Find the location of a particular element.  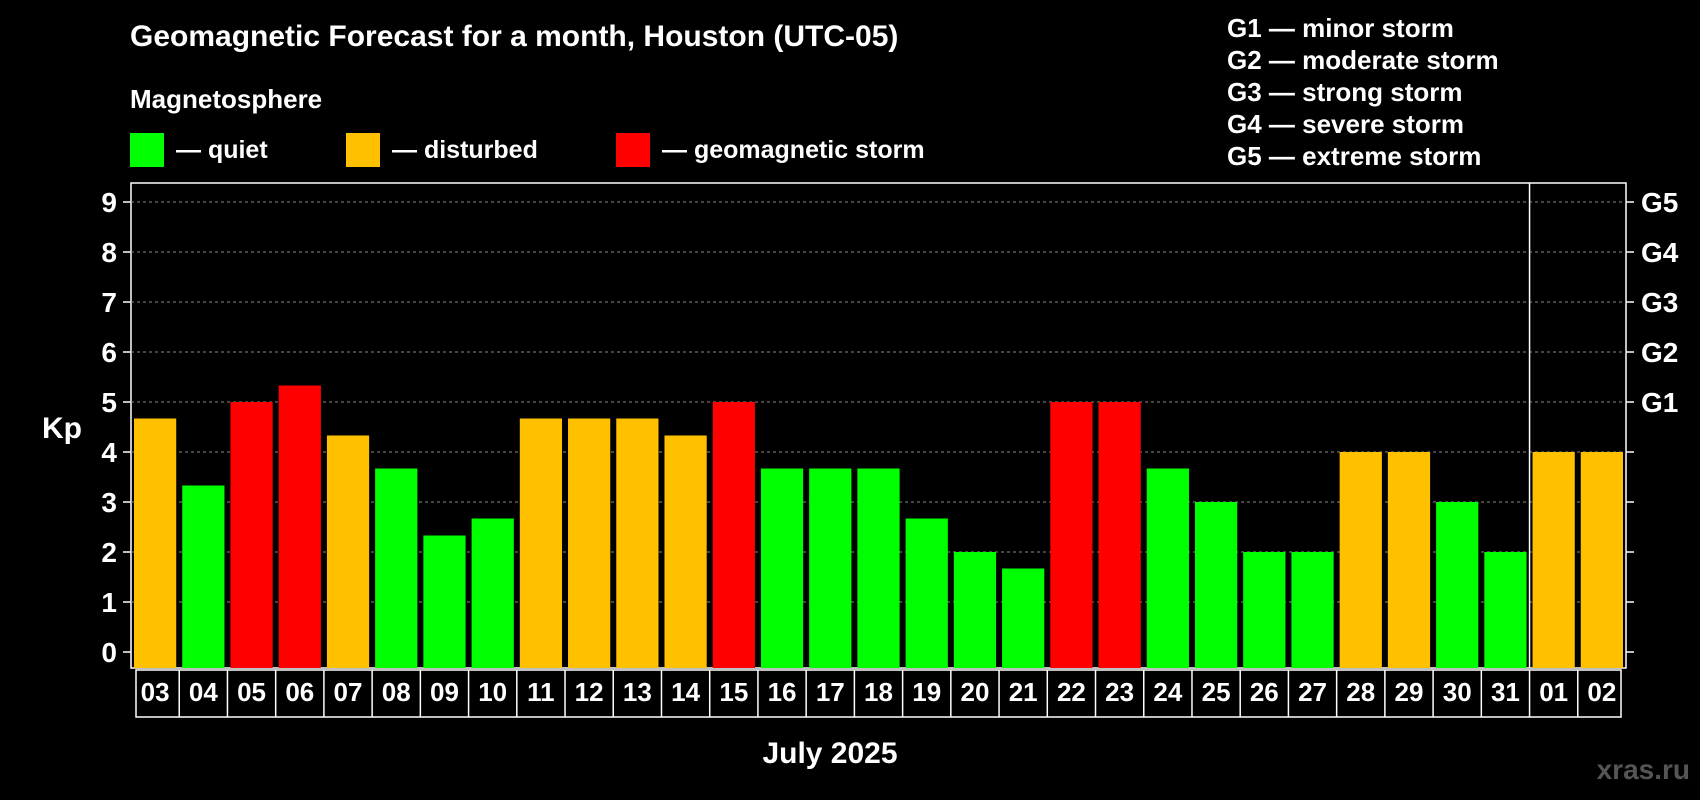

y-tick-label-1: 1 is located at coordinates (109, 602).